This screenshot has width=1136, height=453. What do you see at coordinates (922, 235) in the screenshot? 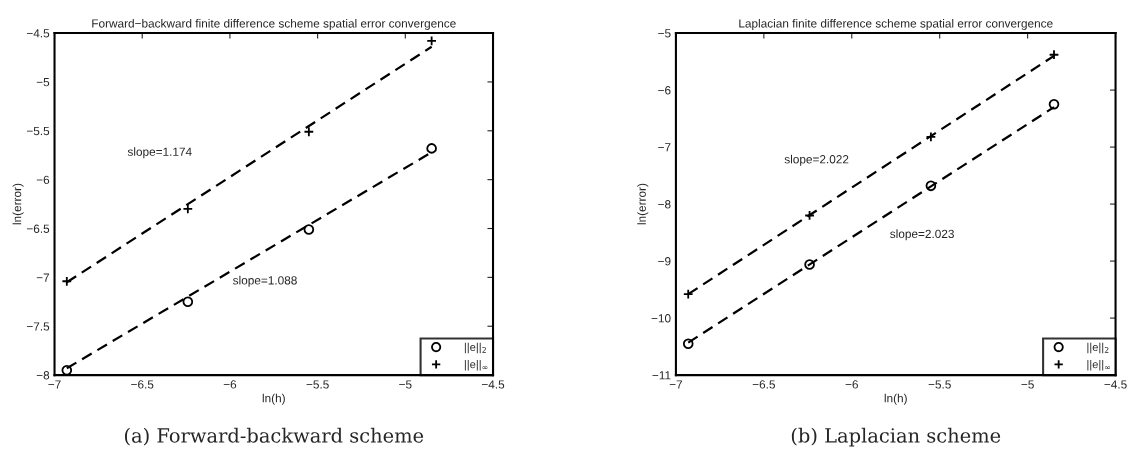
I see `annotation: slope=2.023` at bounding box center [922, 235].